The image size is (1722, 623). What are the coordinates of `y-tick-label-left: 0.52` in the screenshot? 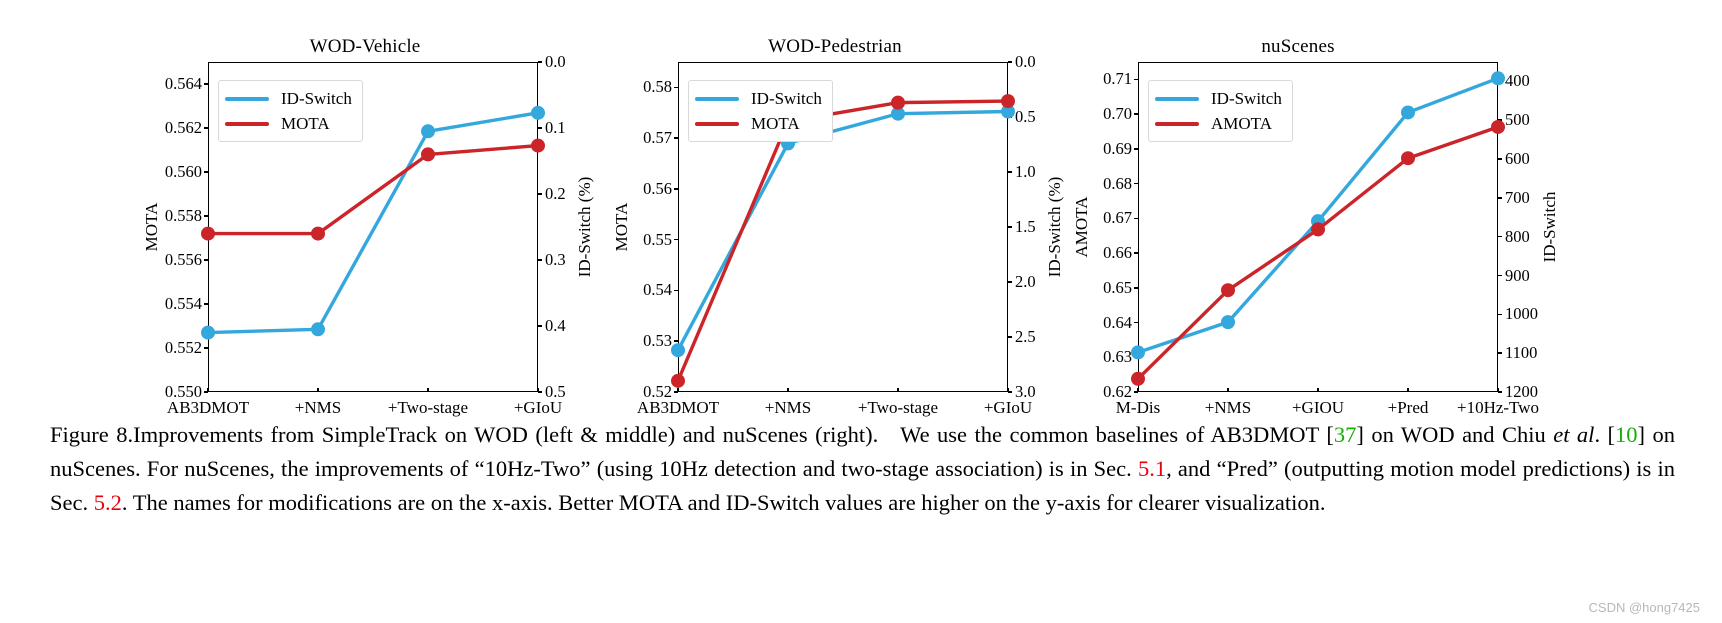 It's located at (657, 391).